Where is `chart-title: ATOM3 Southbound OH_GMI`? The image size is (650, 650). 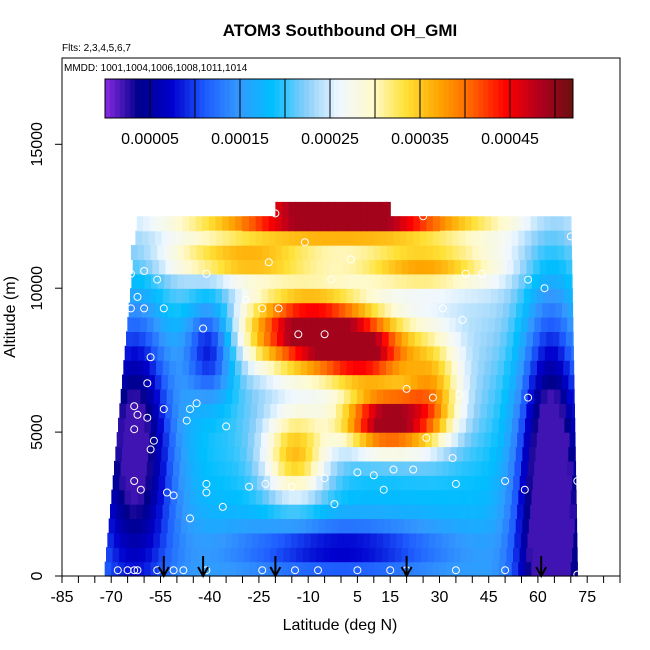 chart-title: ATOM3 Southbound OH_GMI is located at coordinates (340, 30).